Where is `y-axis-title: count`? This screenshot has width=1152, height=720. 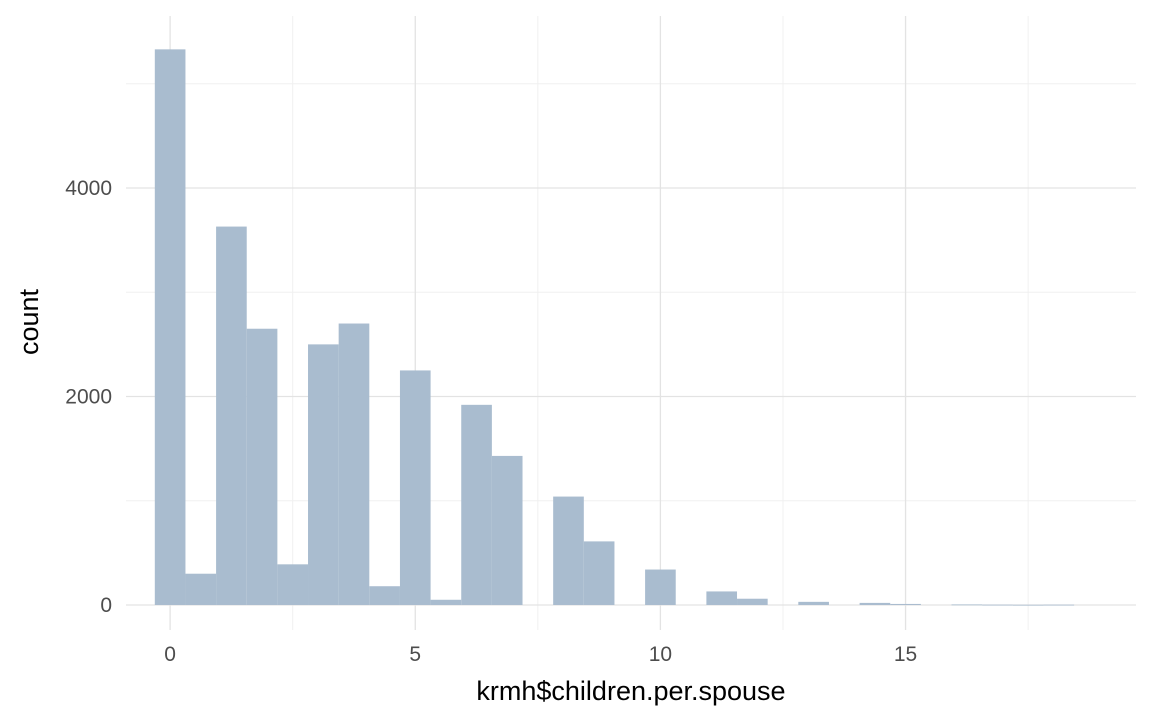
y-axis-title: count is located at coordinates (29, 321).